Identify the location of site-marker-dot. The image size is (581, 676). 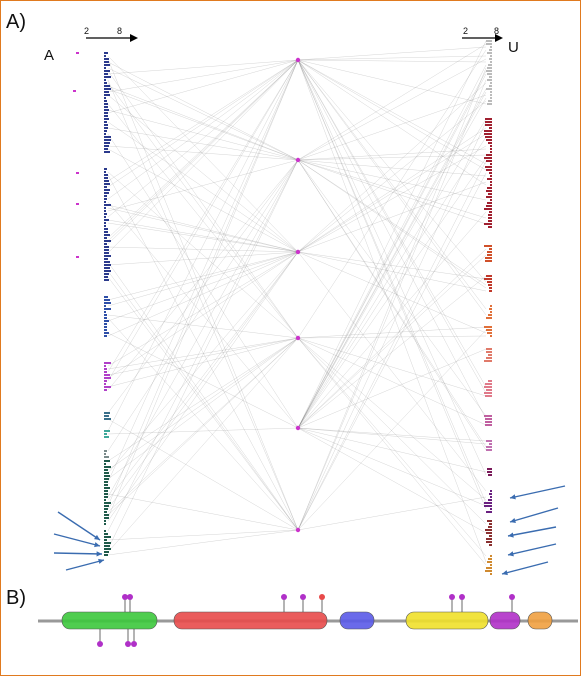
(284, 597).